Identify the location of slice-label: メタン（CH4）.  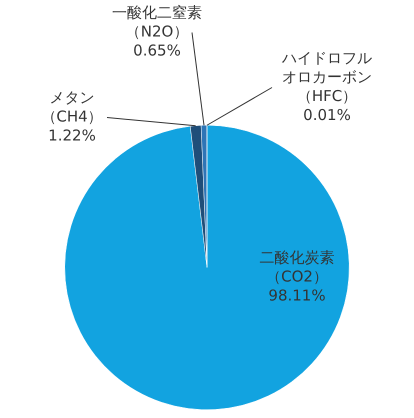
(72, 107).